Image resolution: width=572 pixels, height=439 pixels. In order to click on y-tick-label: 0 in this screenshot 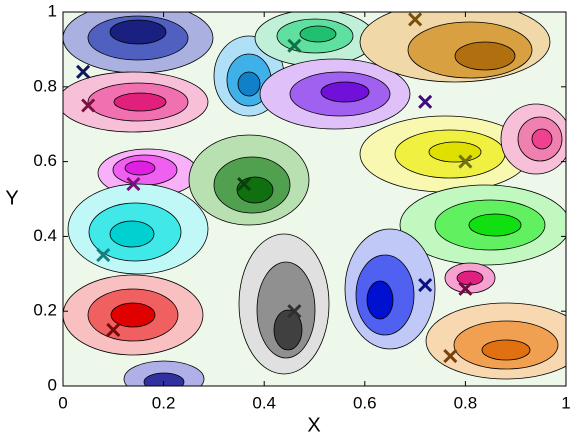, I will do `click(52, 384)`.